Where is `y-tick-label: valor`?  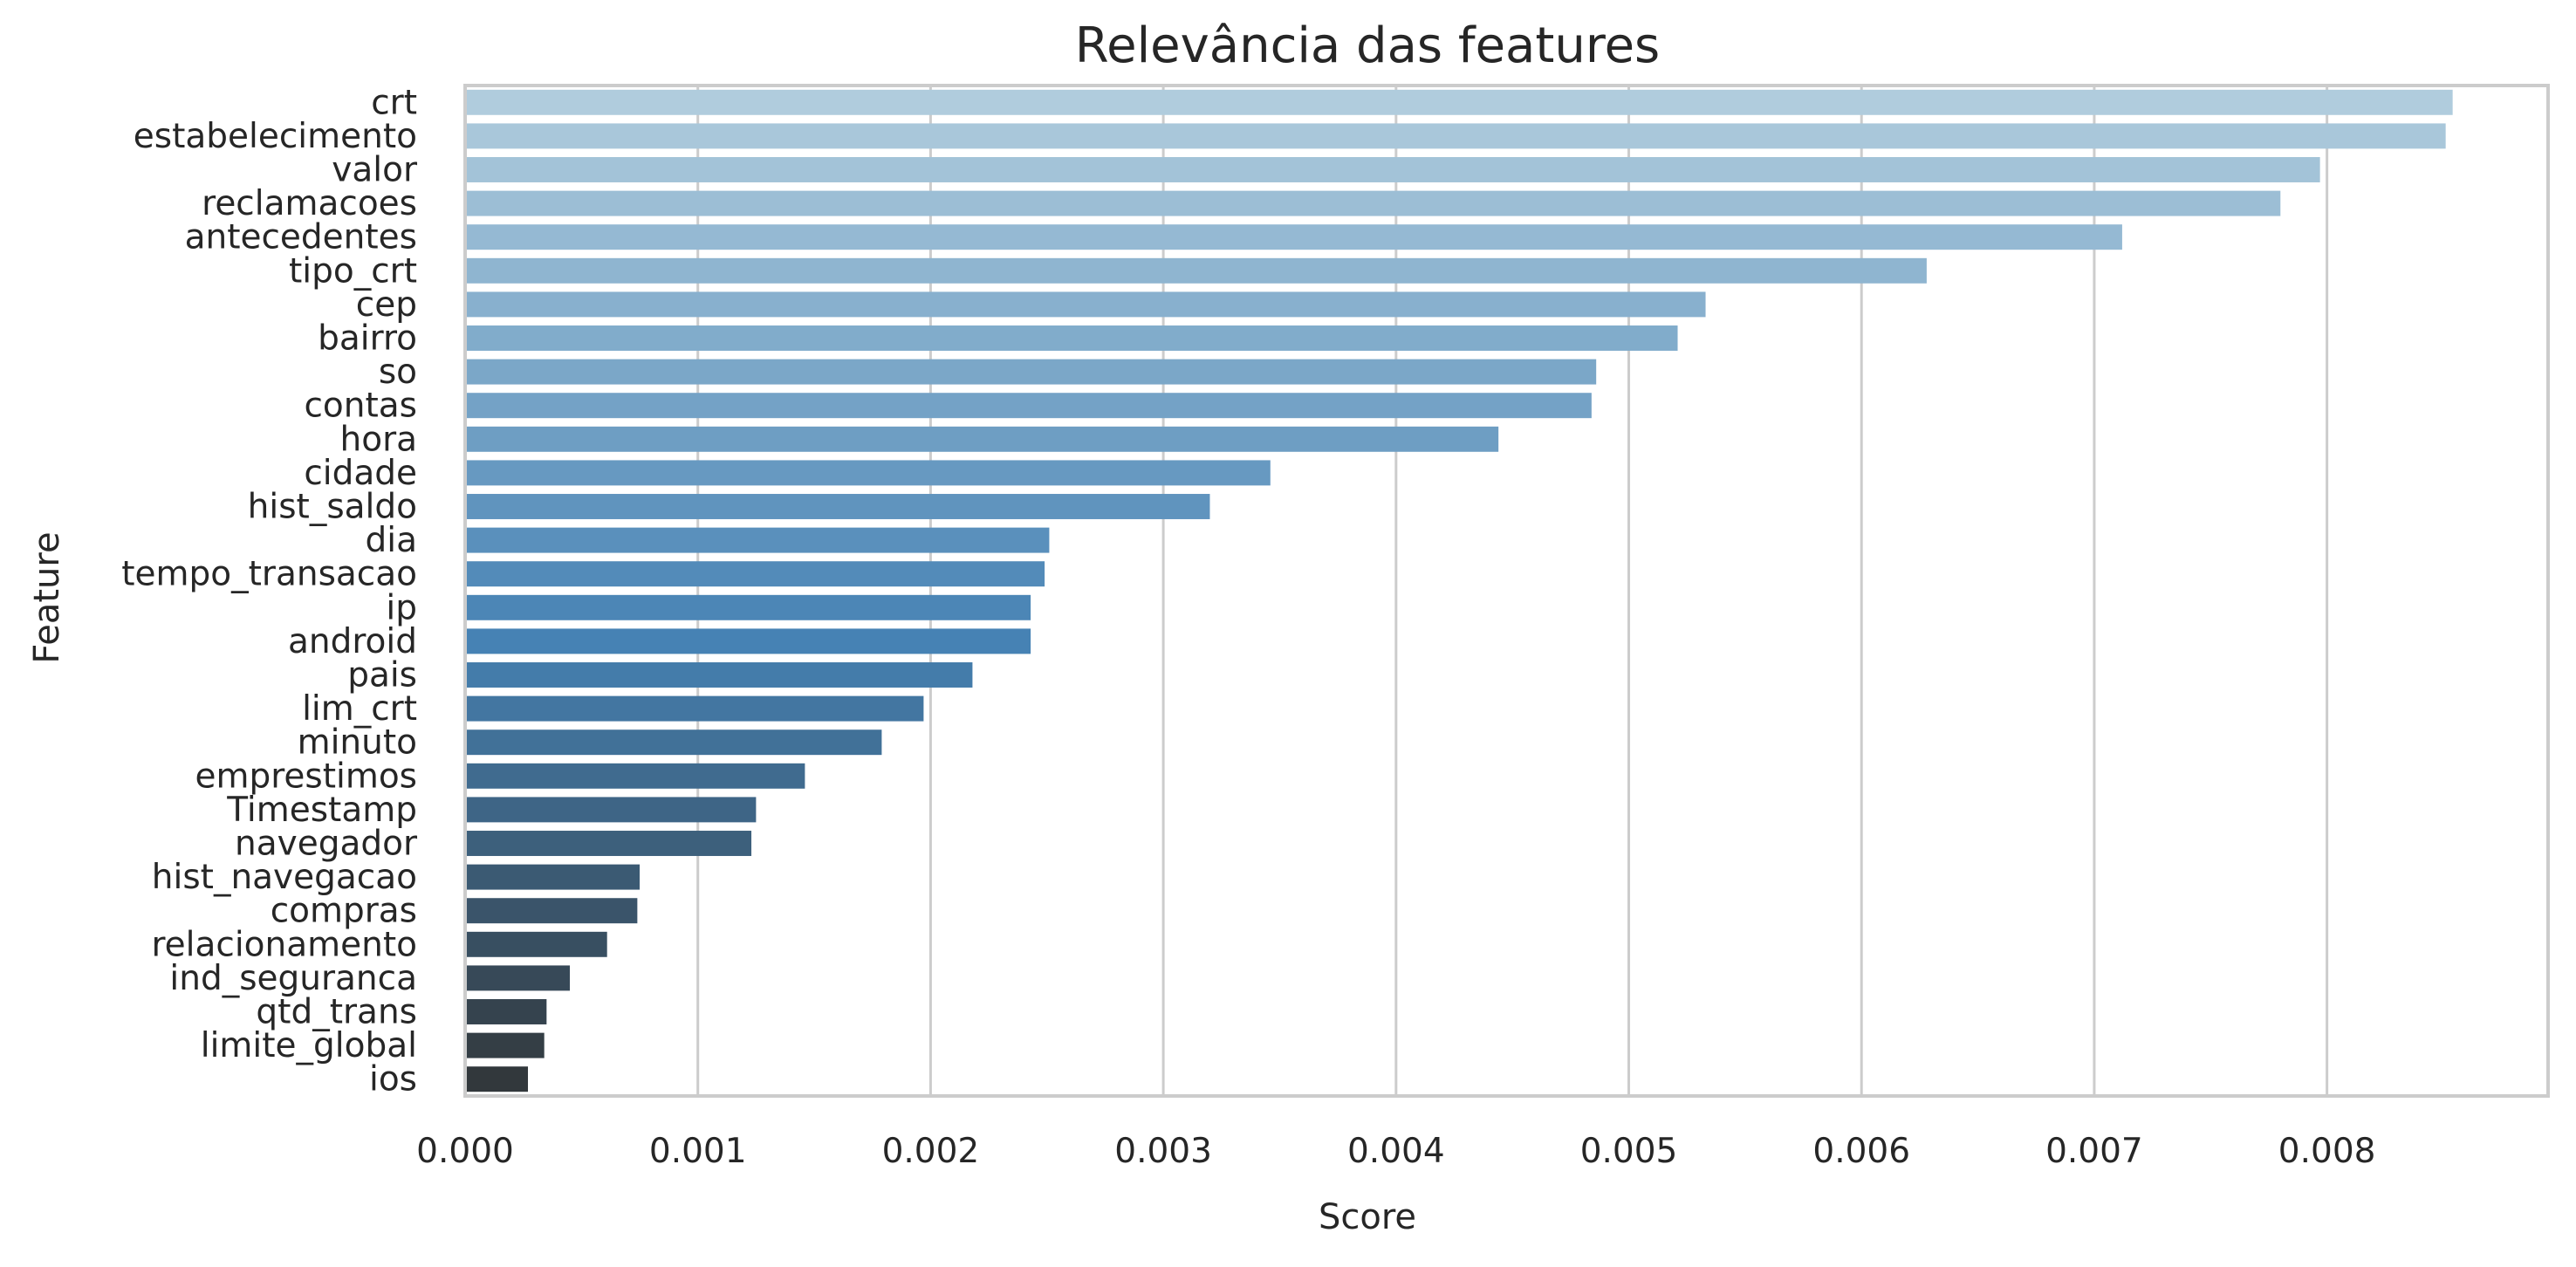
y-tick-label: valor is located at coordinates (375, 170).